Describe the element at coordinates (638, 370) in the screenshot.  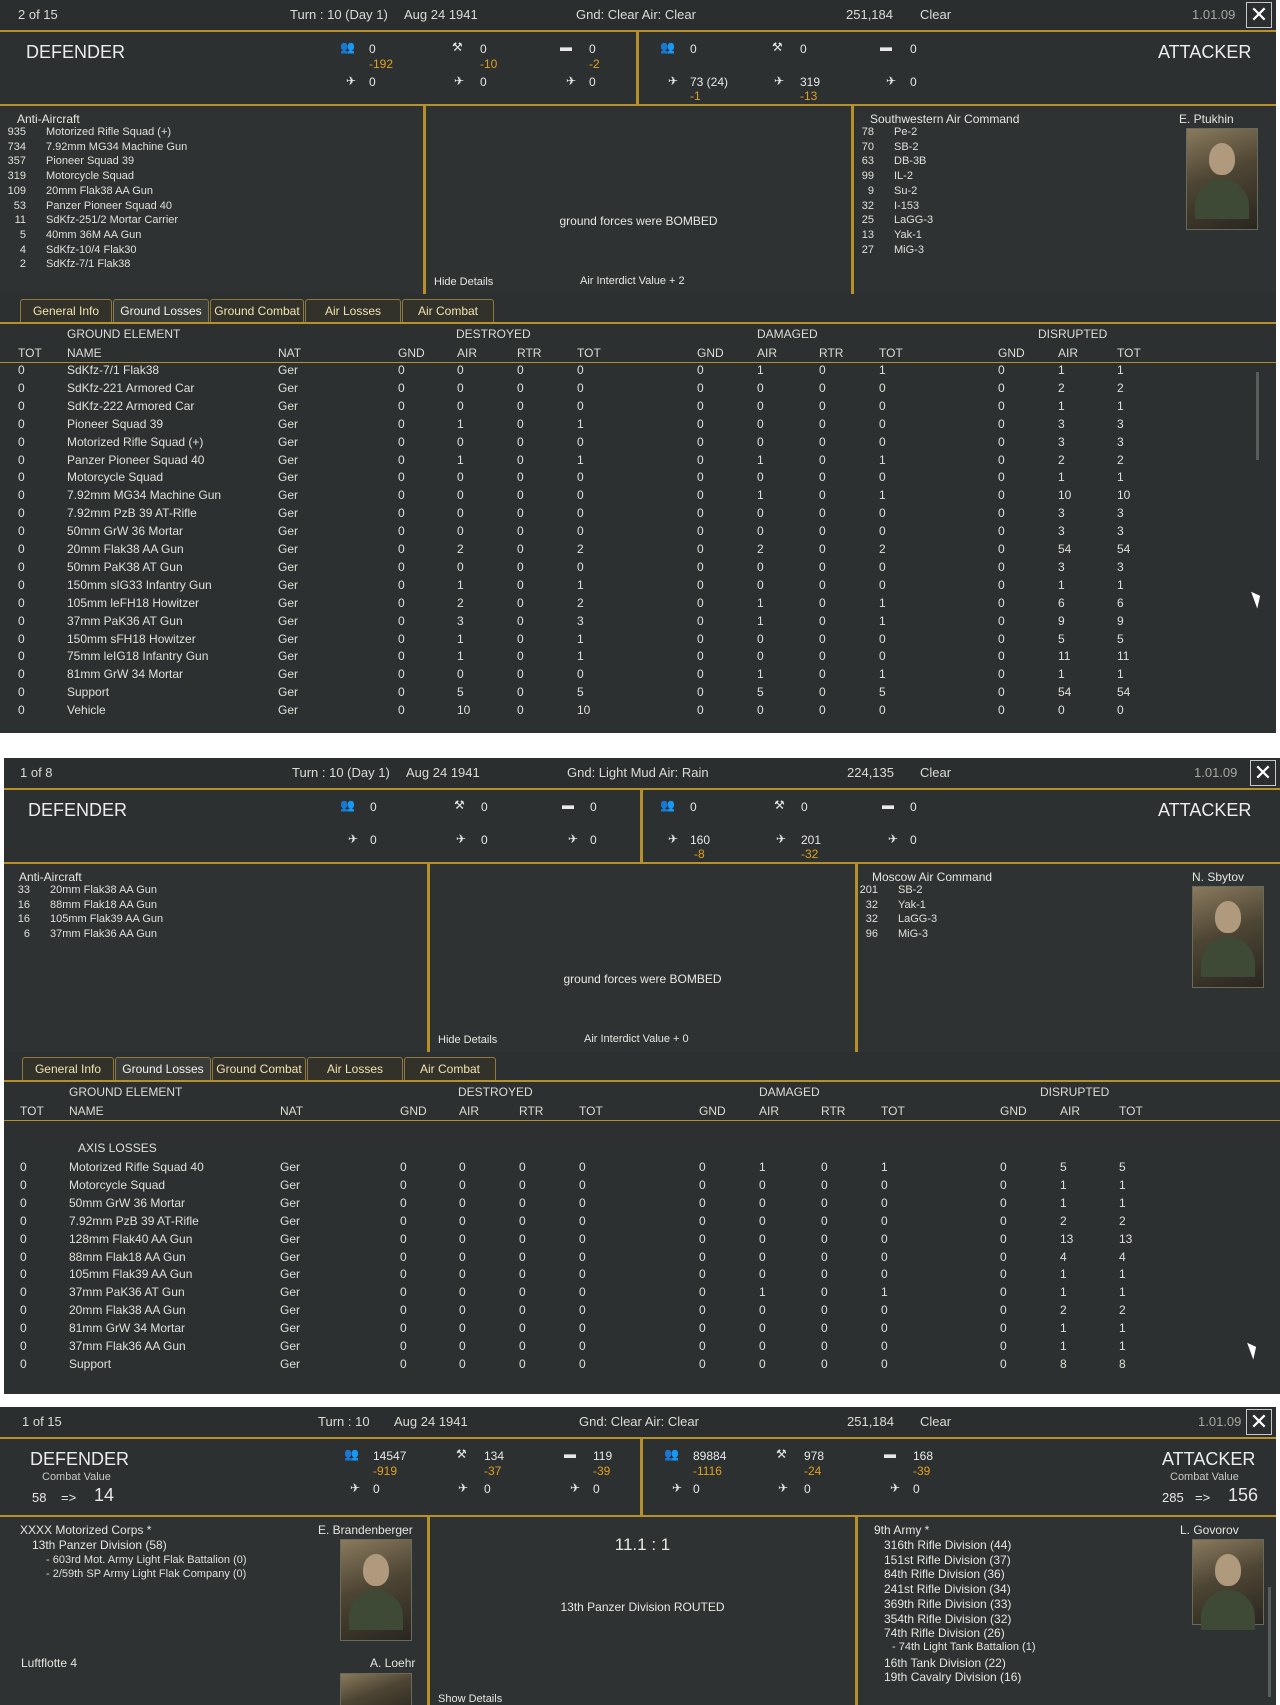
I see `table-row: 0 SdKfz-7/1 Flak38 Ger 0 0 0 0 0 1 0 1 0 1 1` at that location.